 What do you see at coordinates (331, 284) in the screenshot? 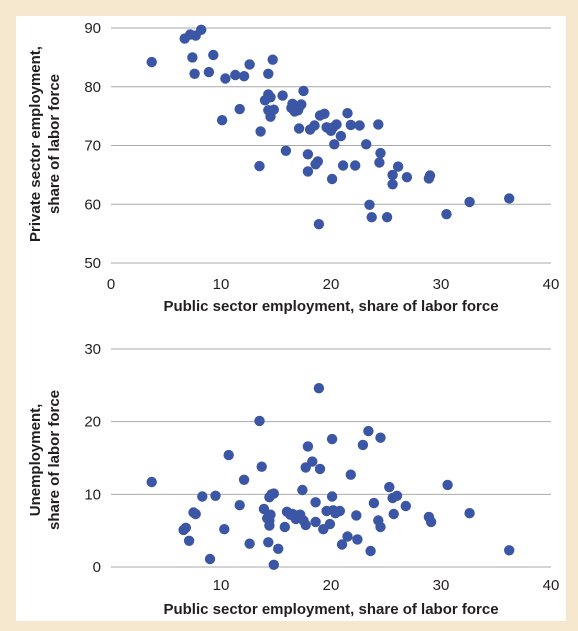
I see `x-tick-label: 20` at bounding box center [331, 284].